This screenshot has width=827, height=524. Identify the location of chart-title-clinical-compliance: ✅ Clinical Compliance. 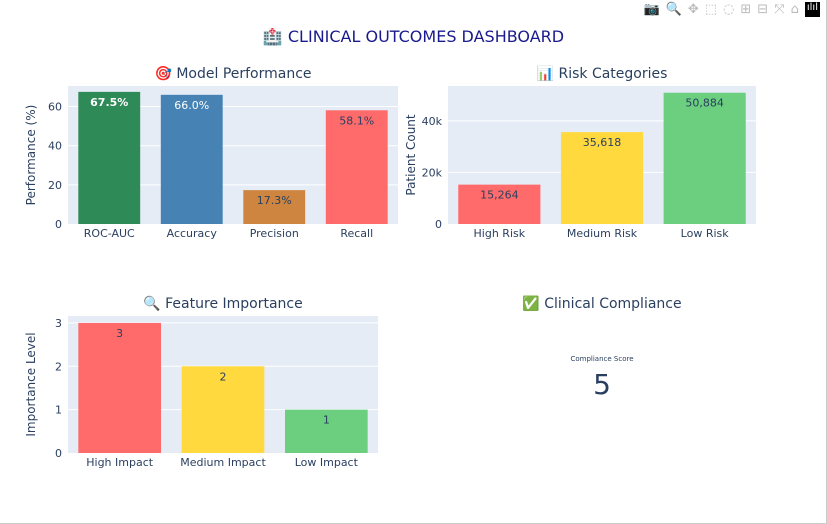
(602, 304).